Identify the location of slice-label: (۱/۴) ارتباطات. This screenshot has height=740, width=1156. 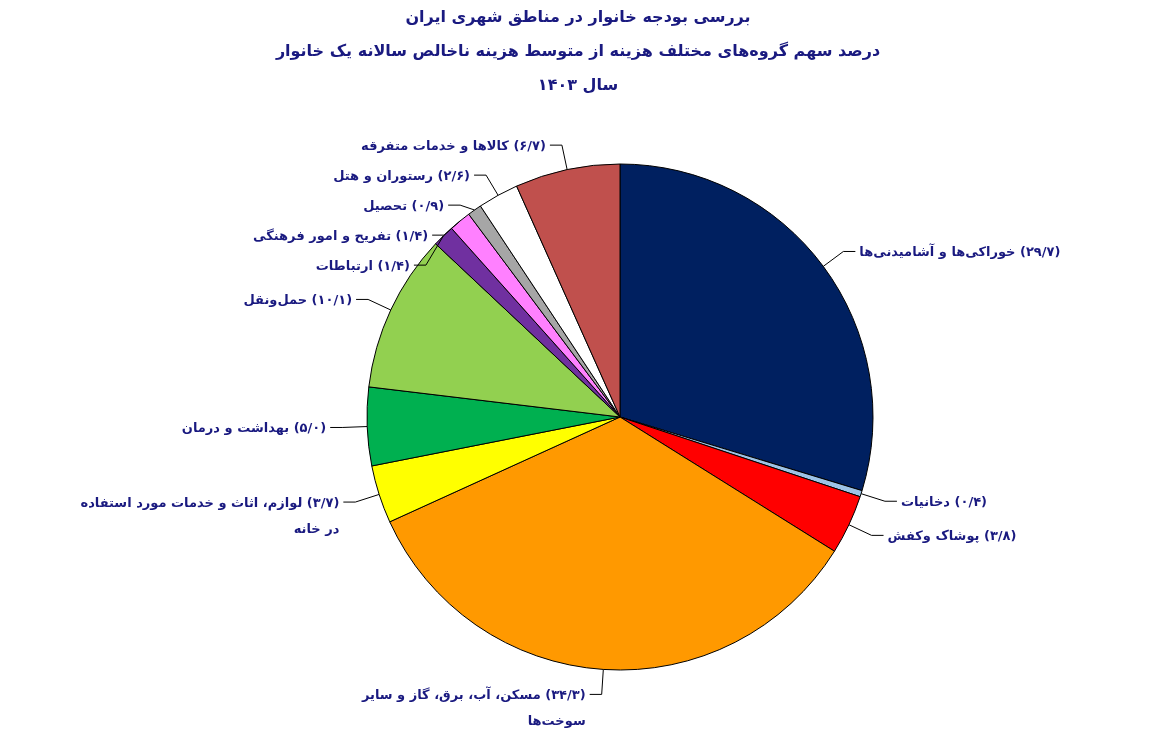
(362, 266).